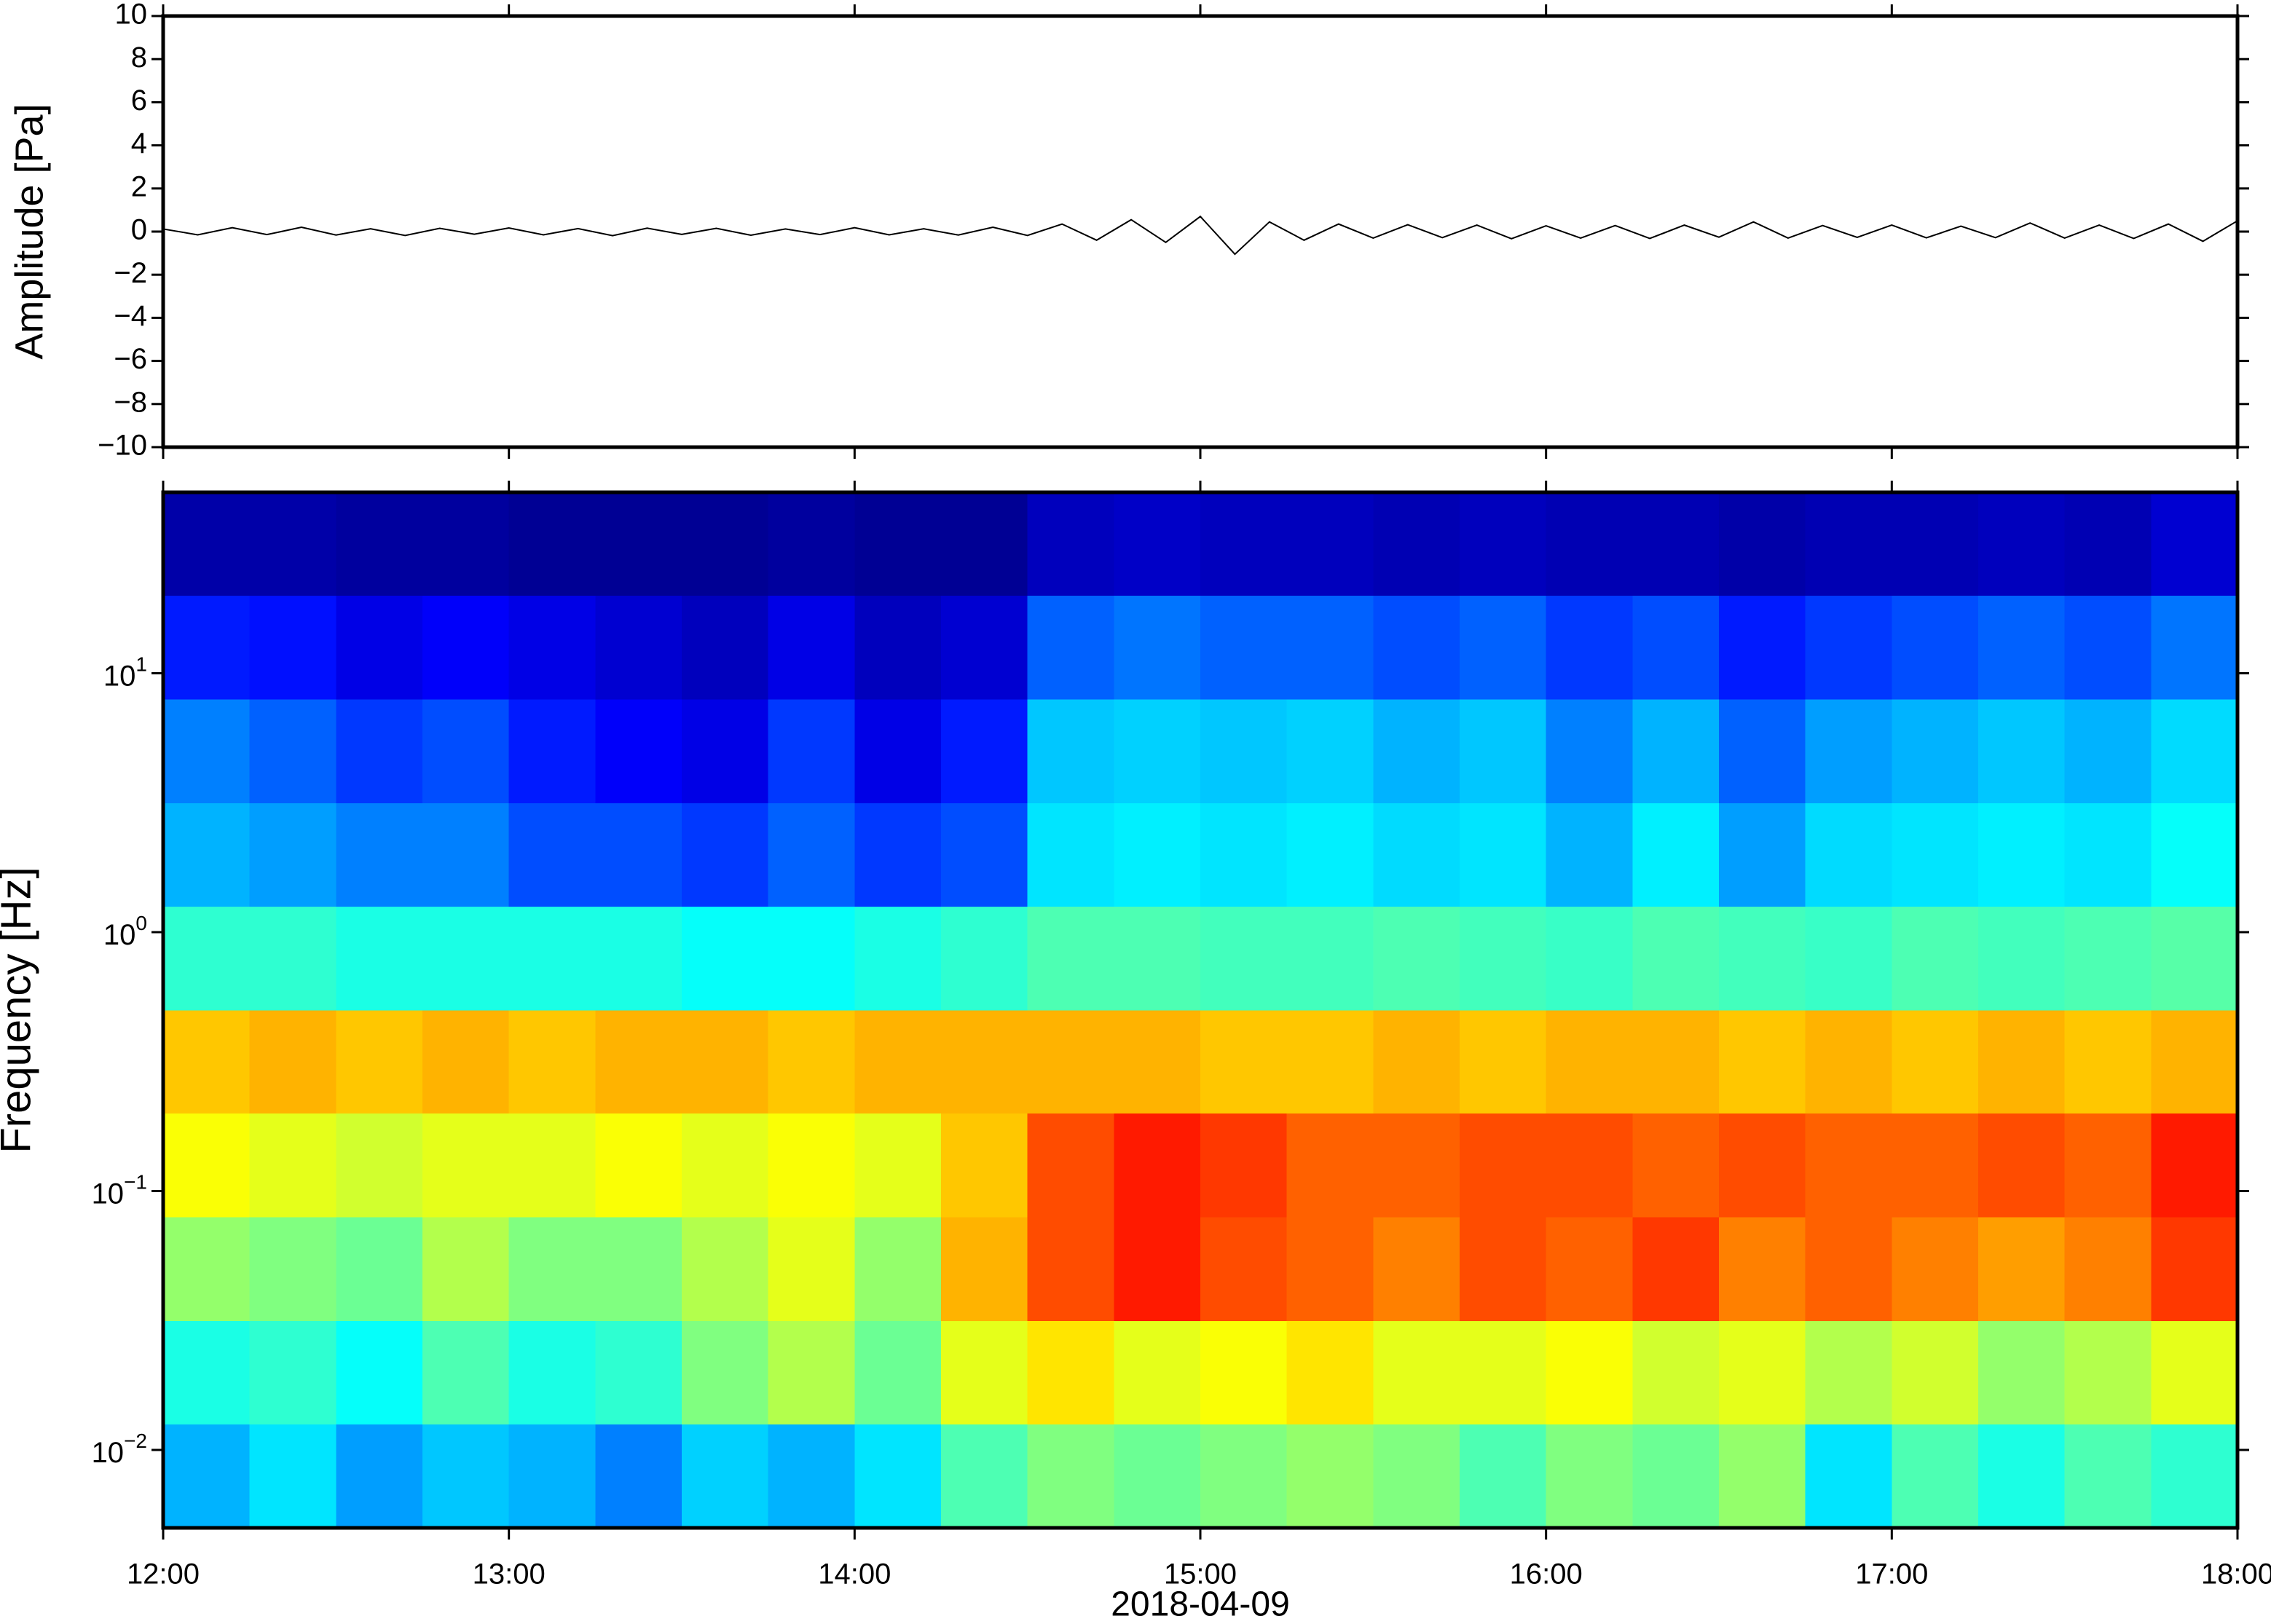 The image size is (2271, 1624). What do you see at coordinates (119, 935) in the screenshot?
I see `y-tick-base: 10` at bounding box center [119, 935].